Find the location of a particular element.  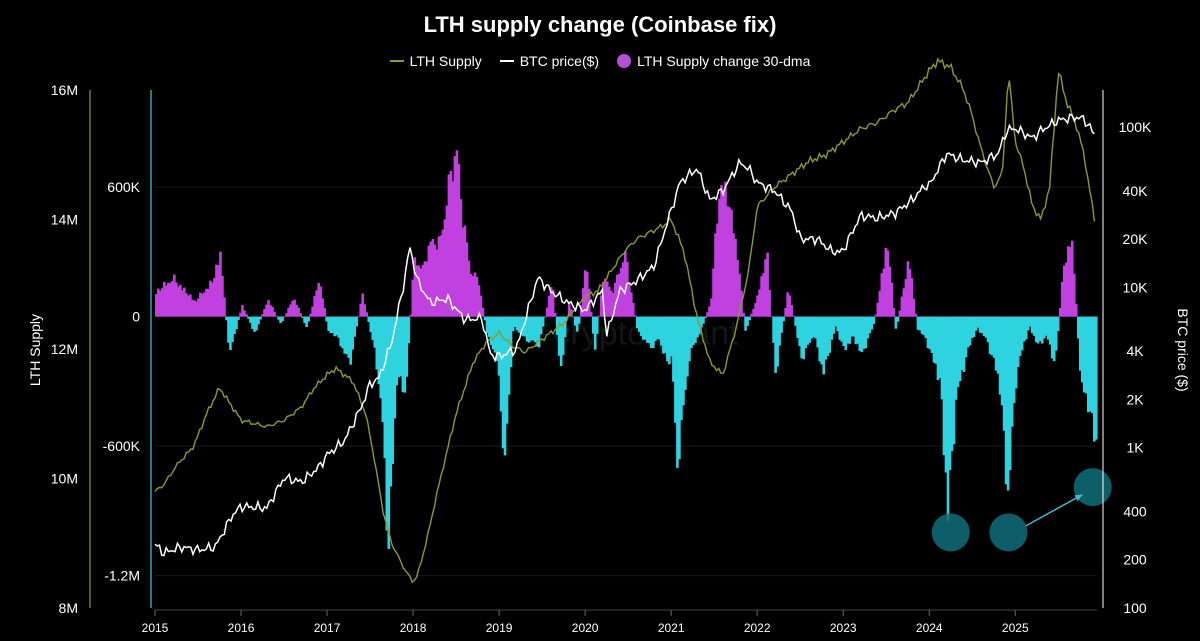

legend-item-btc-price: BTC price($) is located at coordinates (549, 61).